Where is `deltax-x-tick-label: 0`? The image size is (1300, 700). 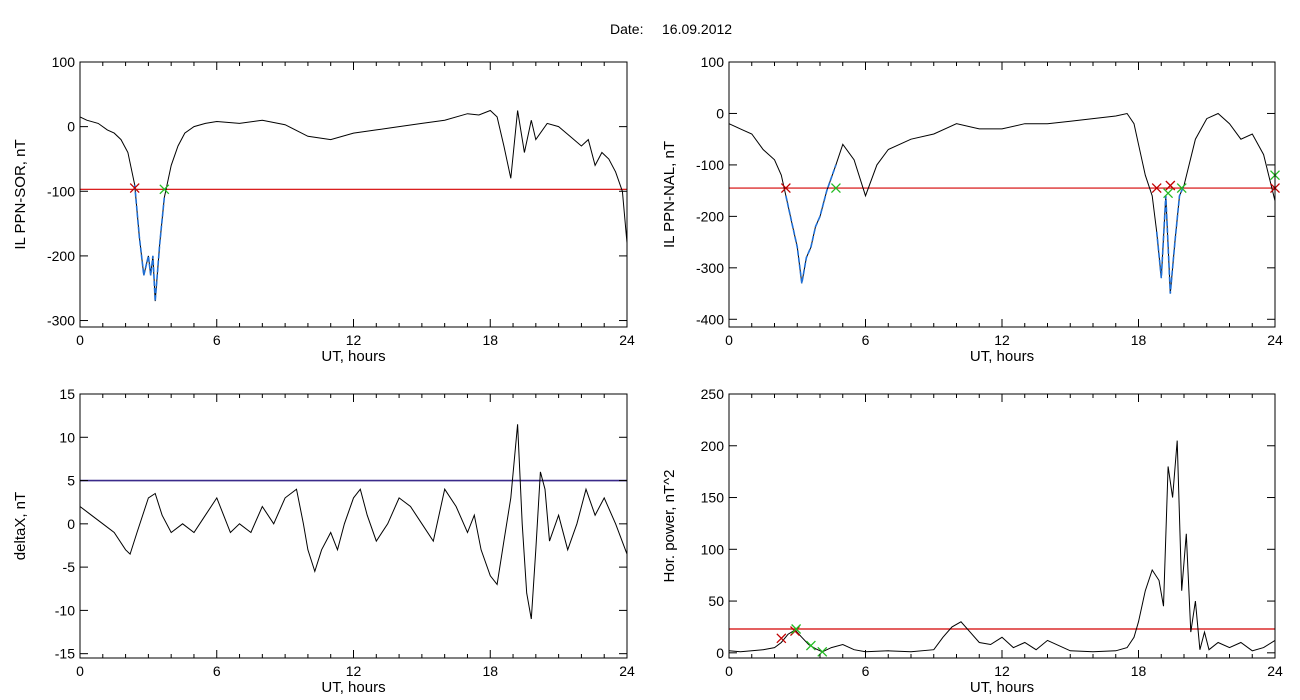
deltax-x-tick-label: 0 is located at coordinates (80, 671).